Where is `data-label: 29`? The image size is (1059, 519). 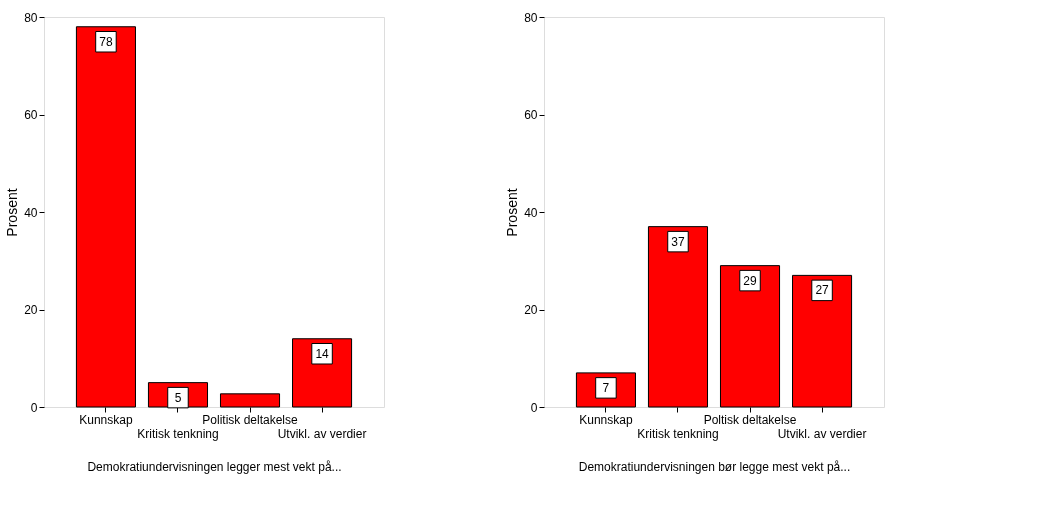
data-label: 29 is located at coordinates (750, 280).